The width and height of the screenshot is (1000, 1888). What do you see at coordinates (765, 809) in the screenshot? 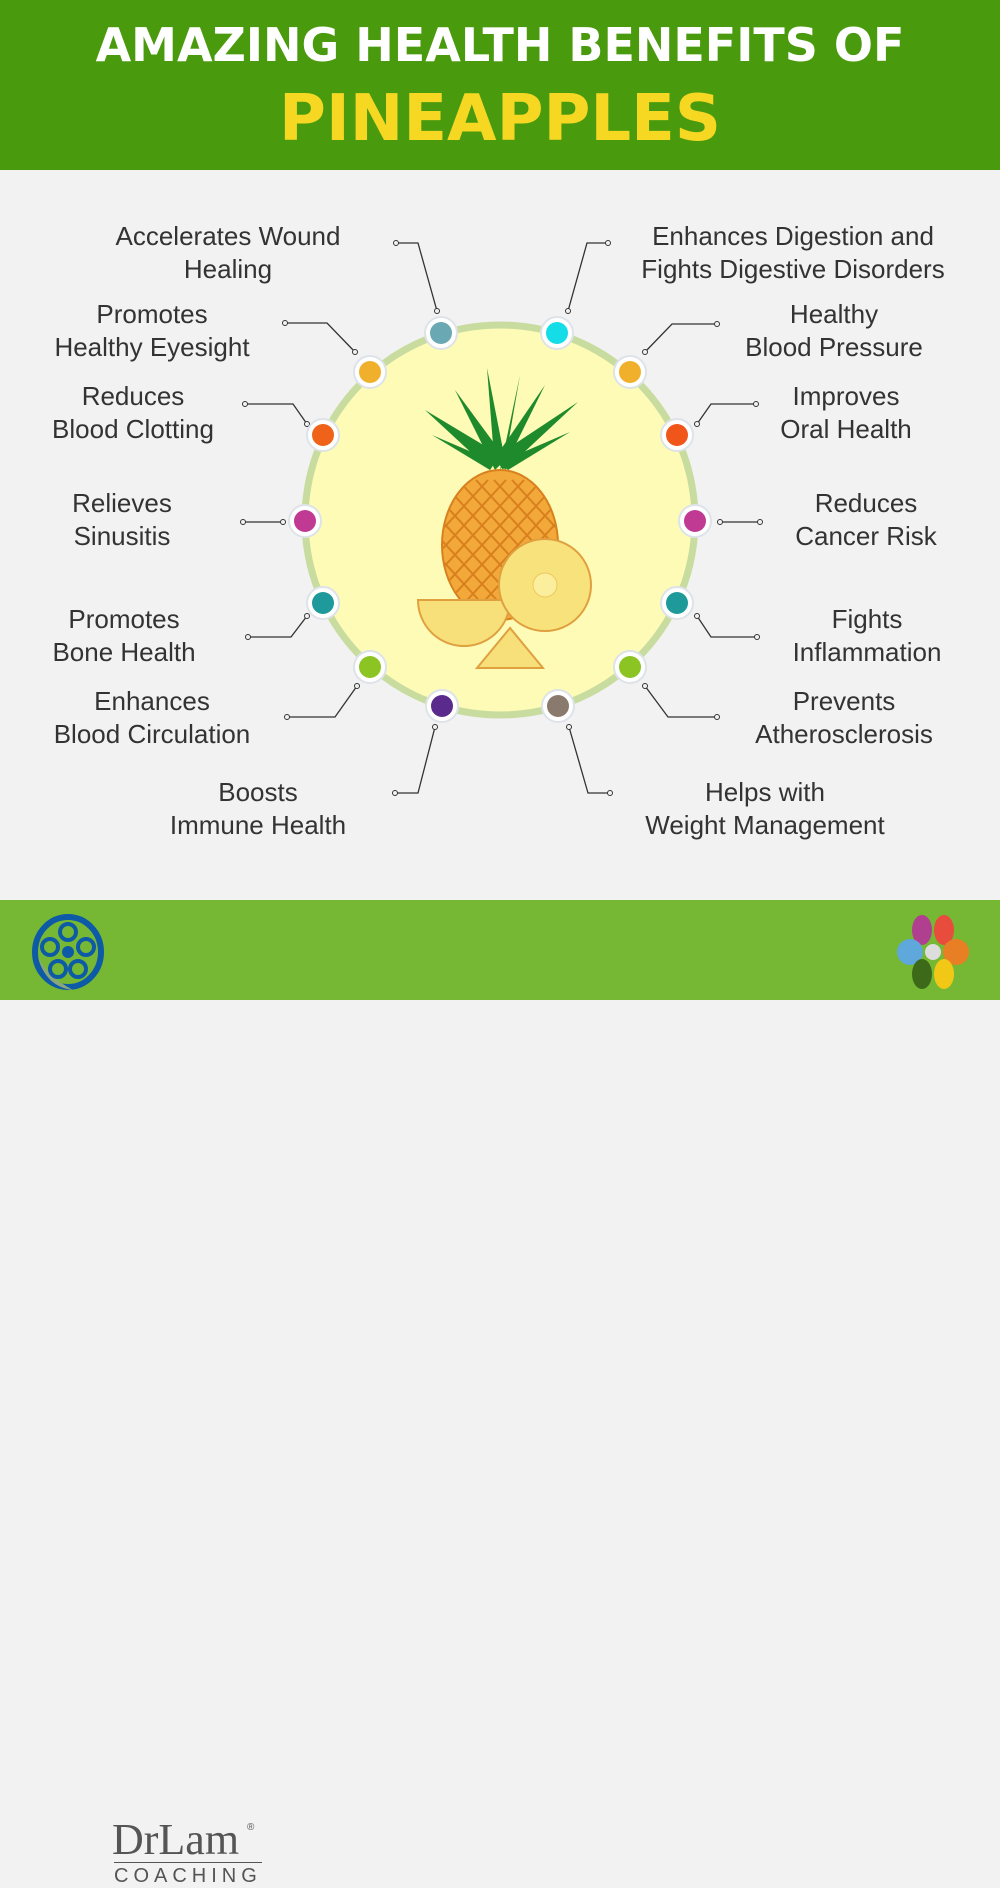
I see `benefit-label-right: Helps with Weight Management` at bounding box center [765, 809].